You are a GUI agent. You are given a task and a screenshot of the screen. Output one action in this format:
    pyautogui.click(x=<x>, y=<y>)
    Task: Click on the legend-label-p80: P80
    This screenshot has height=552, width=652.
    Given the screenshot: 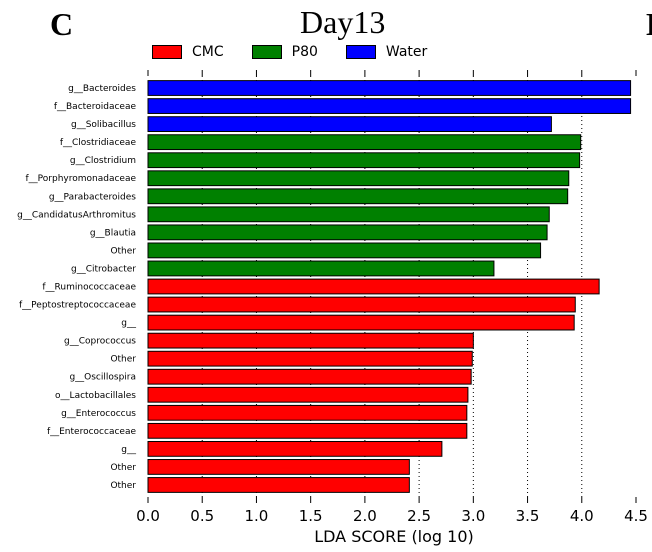 What is the action you would take?
    pyautogui.click(x=304, y=52)
    